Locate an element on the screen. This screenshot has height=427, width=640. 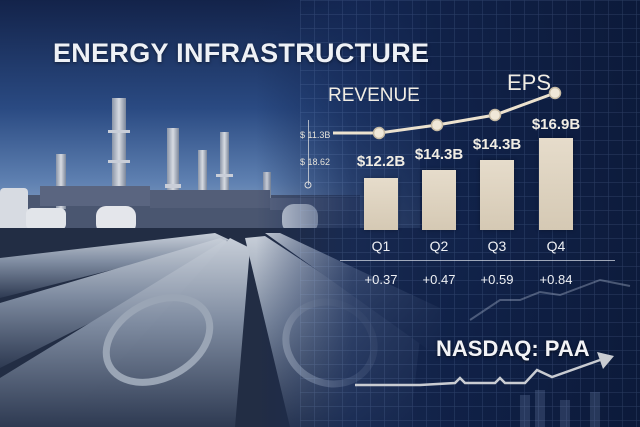
eps-point-q3 is located at coordinates (495, 115).